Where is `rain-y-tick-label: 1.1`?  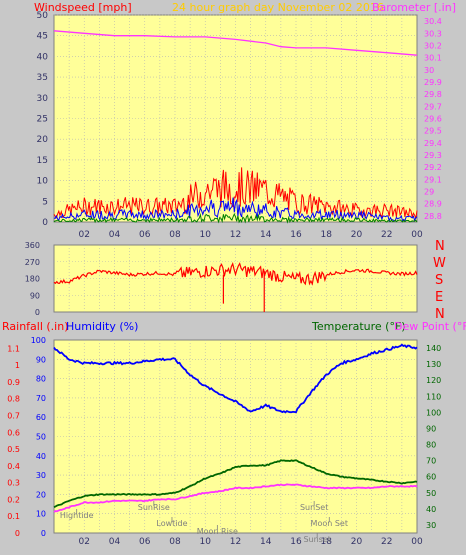
rain-y-tick-label: 1.1 is located at coordinates (13, 348).